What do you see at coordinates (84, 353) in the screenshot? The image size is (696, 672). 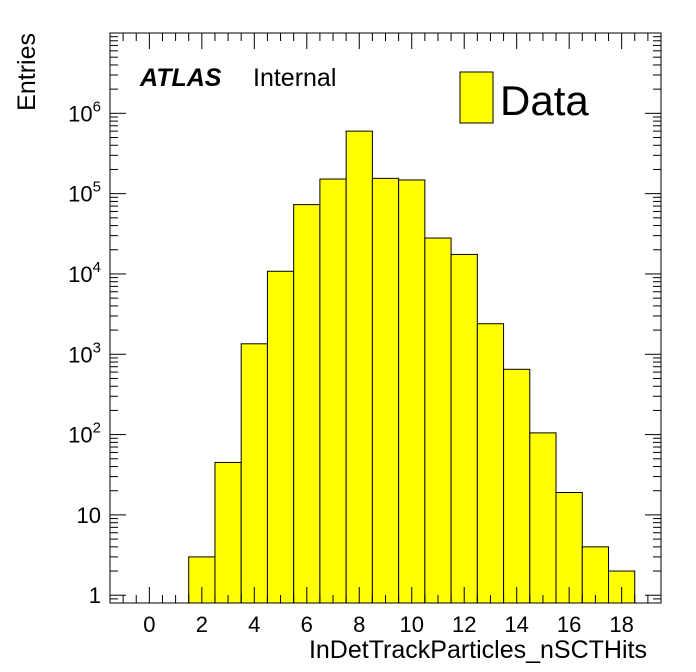 I see `y-tick-label: 10³` at bounding box center [84, 353].